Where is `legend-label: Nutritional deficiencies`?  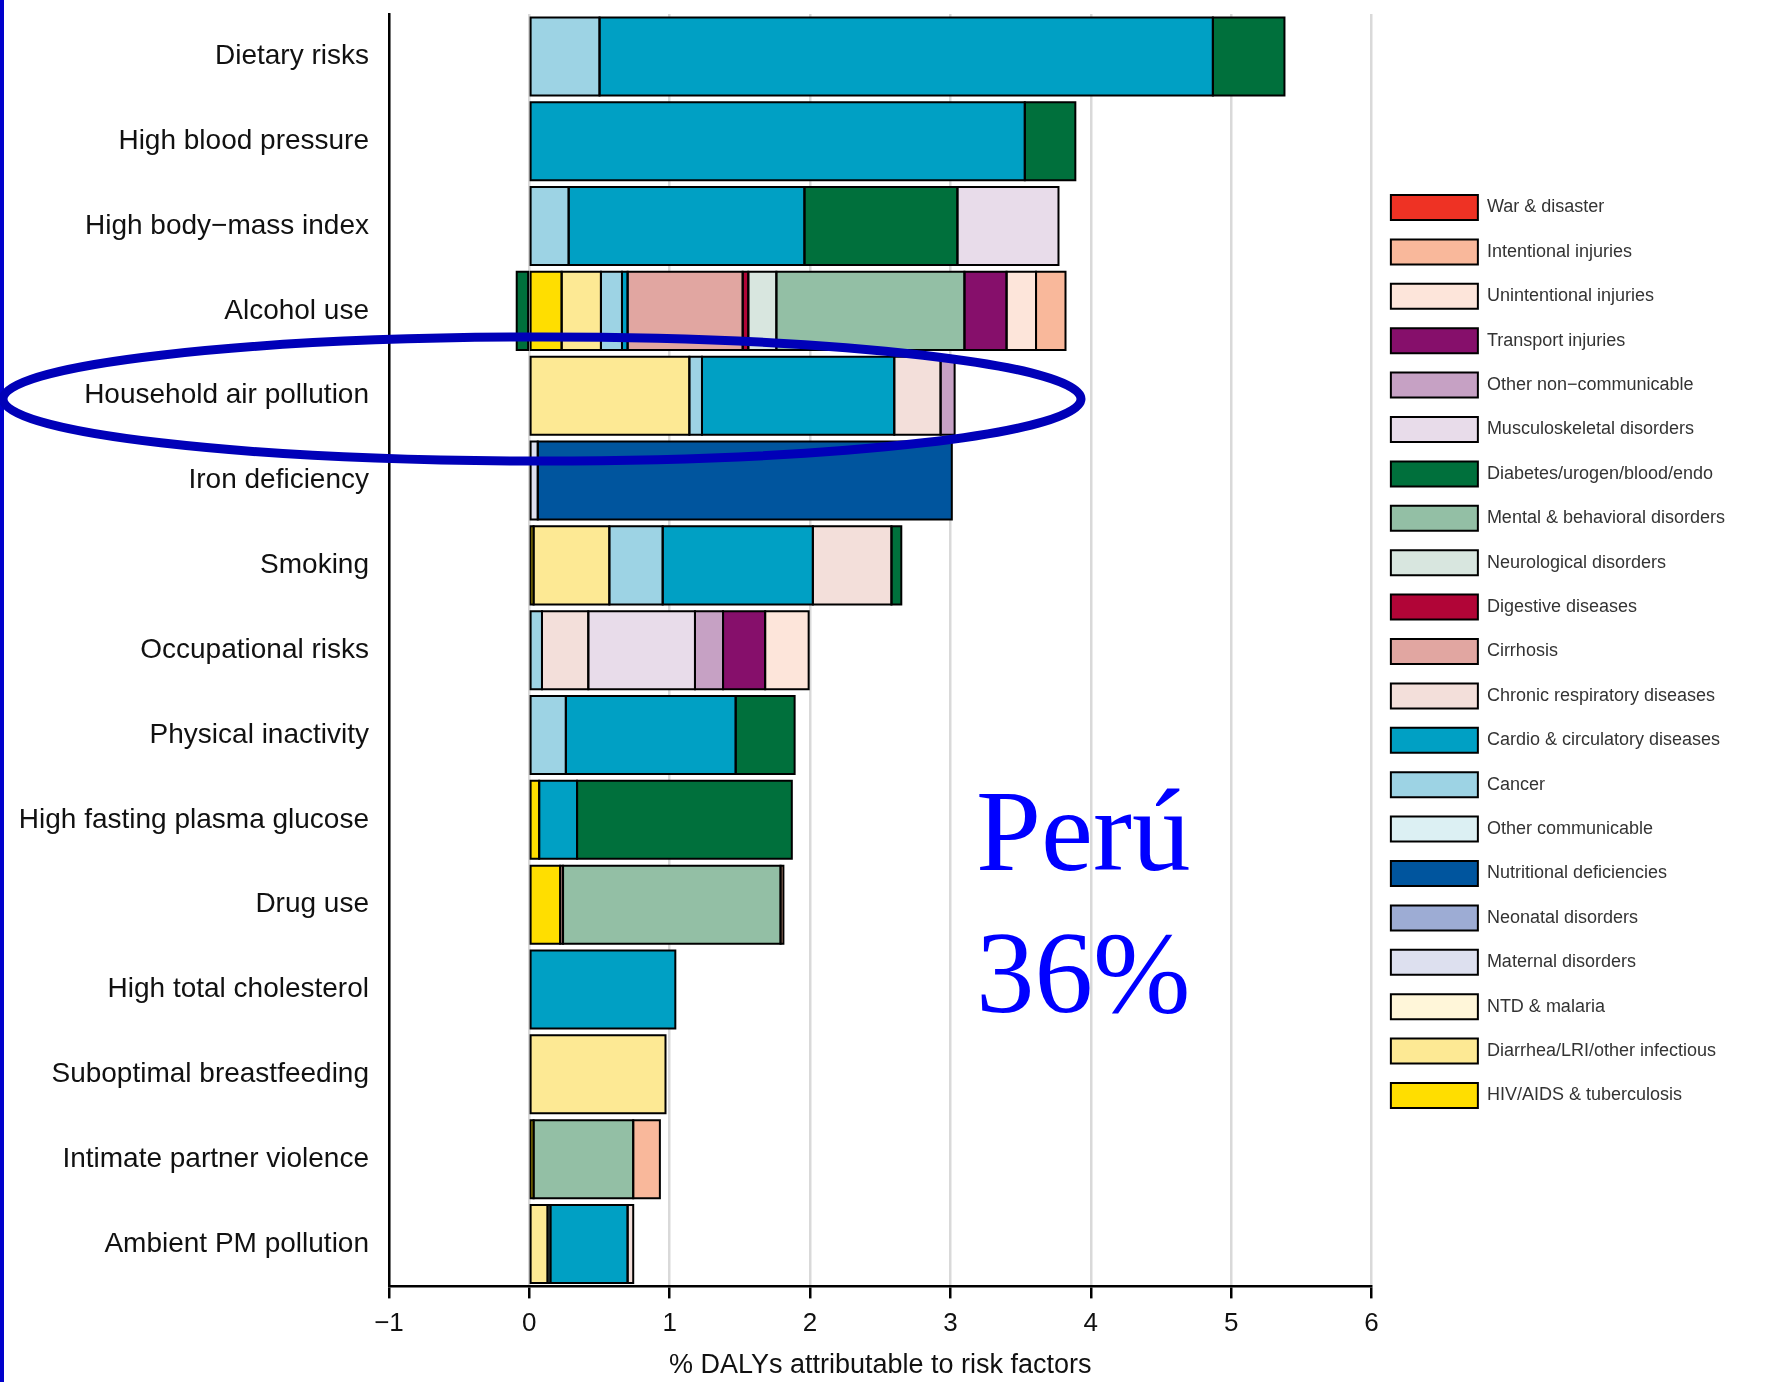
legend-label: Nutritional deficiencies is located at coordinates (1576, 872).